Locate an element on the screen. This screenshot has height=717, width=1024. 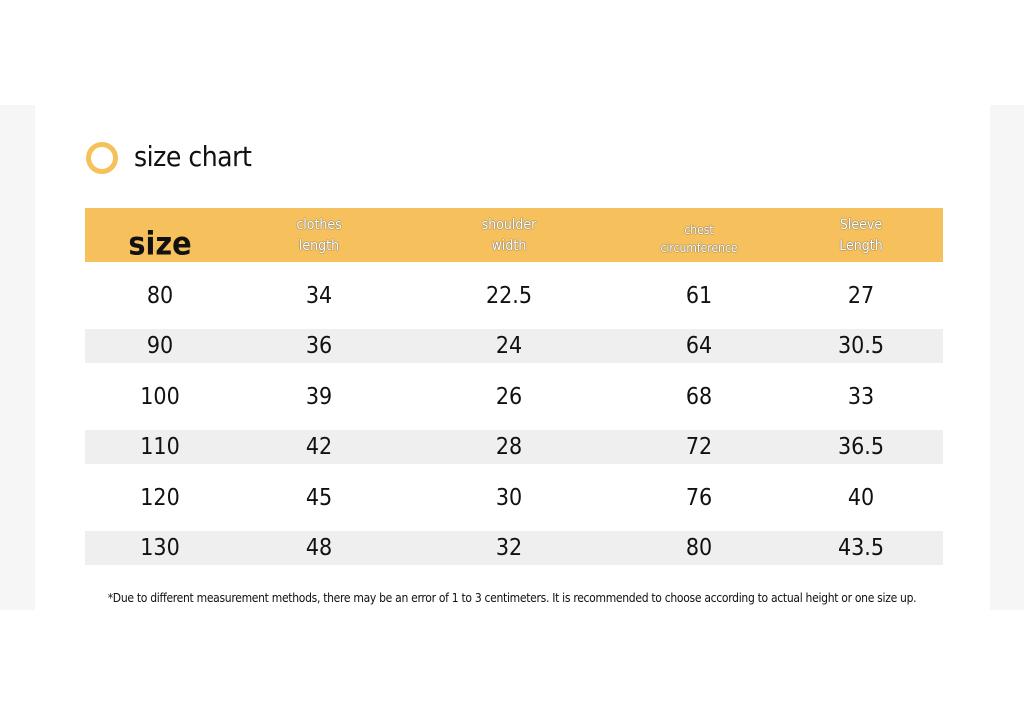
title-icon is located at coordinates (102, 158).